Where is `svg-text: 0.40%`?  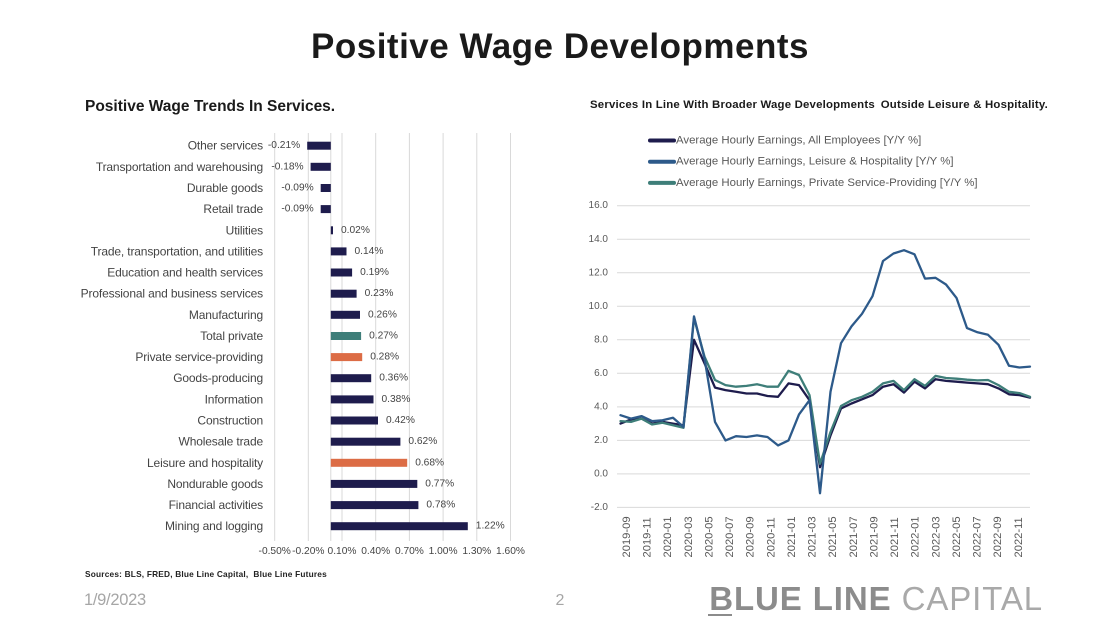 svg-text: 0.40% is located at coordinates (375, 551).